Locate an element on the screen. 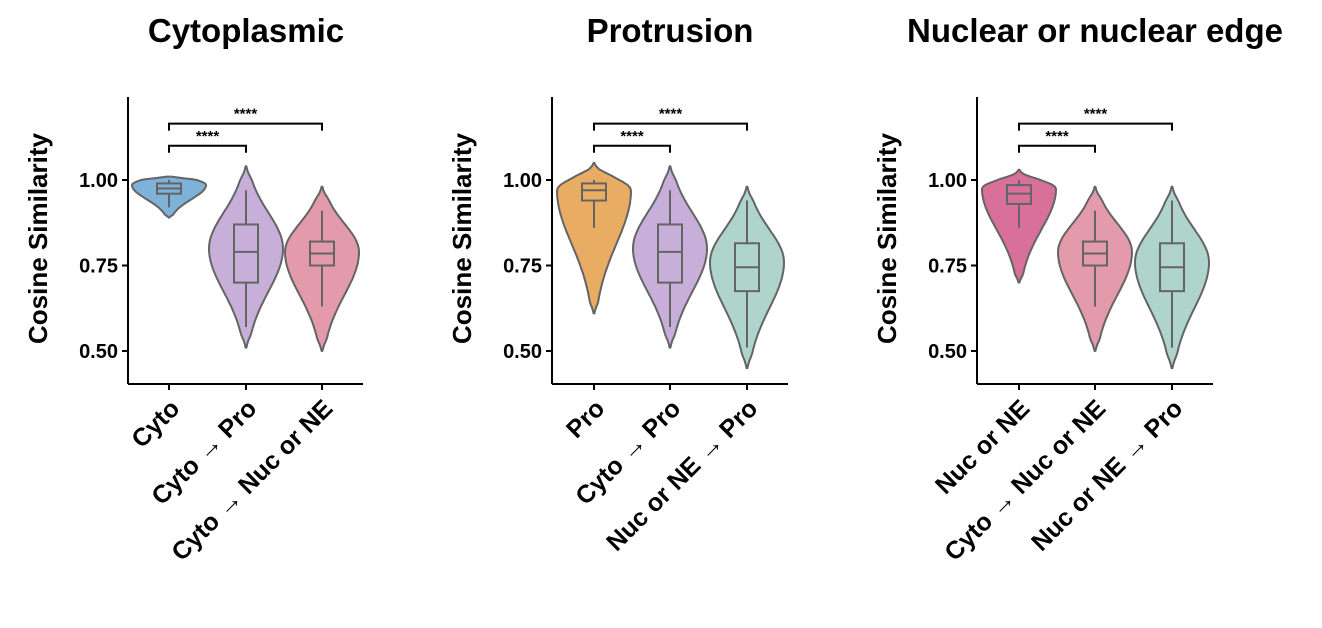 The image size is (1322, 628). panel-title: Nuclear or nuclear edge is located at coordinates (1095, 30).